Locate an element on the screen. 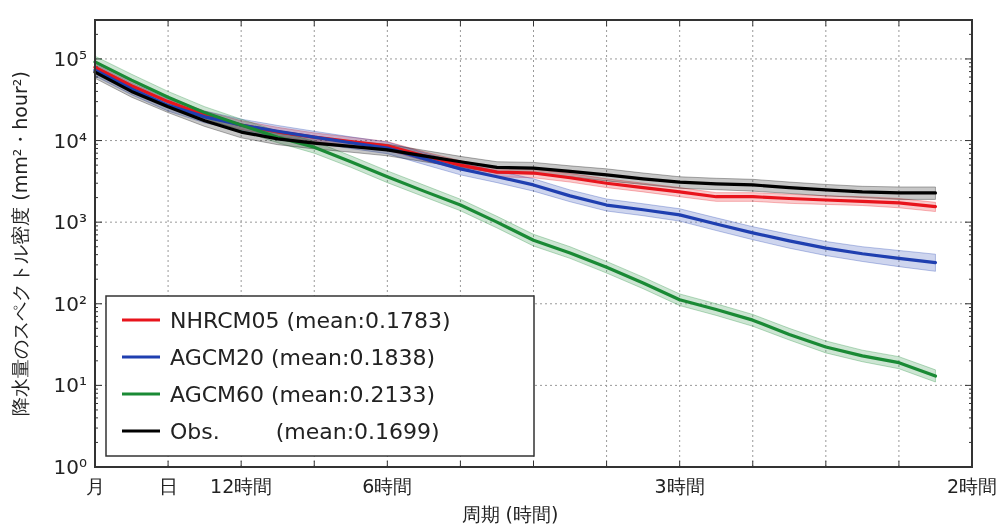  legend-label: AGCM60 (mean:0.2133) is located at coordinates (302, 394).